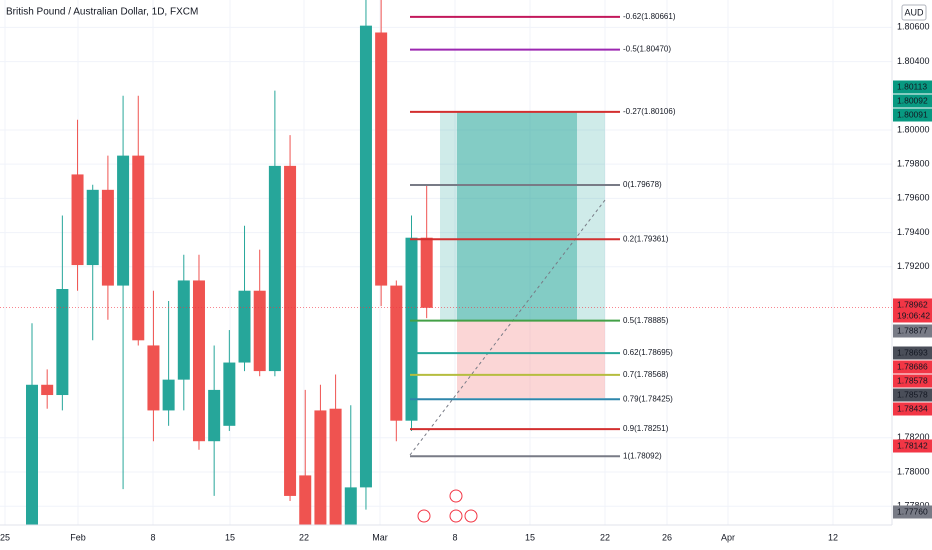 The image size is (932, 550). Describe the element at coordinates (649, 16) in the screenshot. I see `fib-label: -0.62(1.80661)` at that location.